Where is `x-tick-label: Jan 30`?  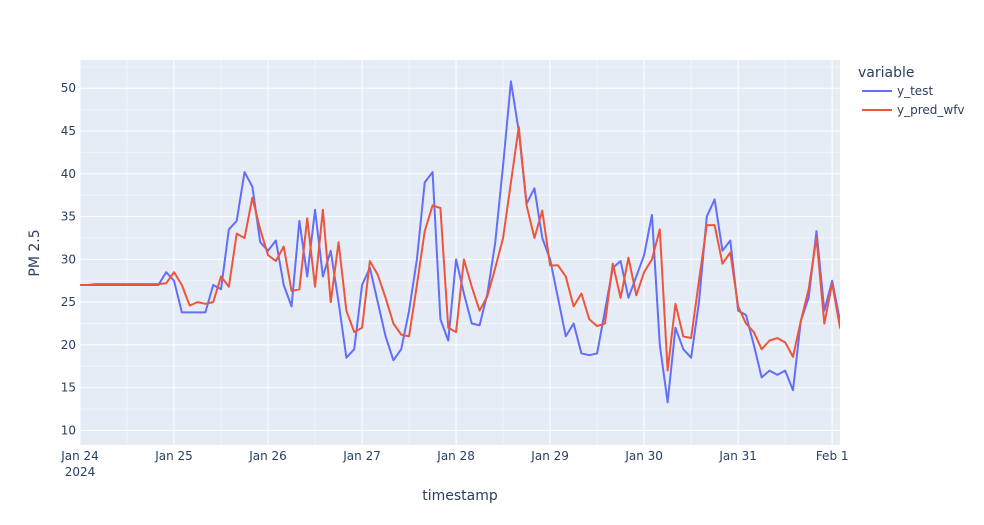 x-tick-label: Jan 30 is located at coordinates (643, 456).